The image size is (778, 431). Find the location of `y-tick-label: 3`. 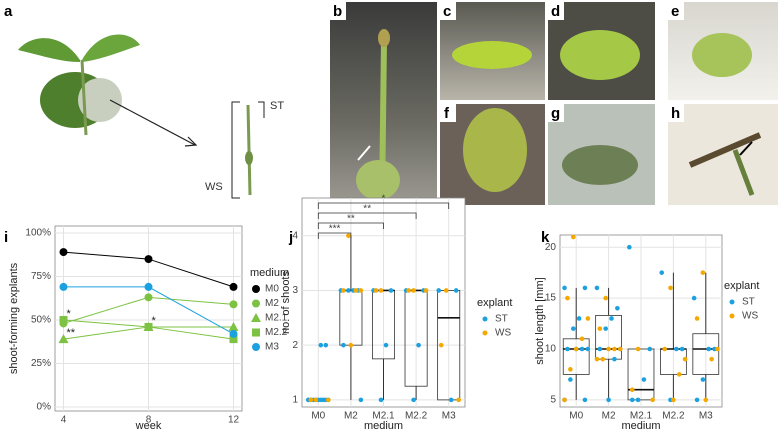

y-tick-label: 3 is located at coordinates (295, 290).